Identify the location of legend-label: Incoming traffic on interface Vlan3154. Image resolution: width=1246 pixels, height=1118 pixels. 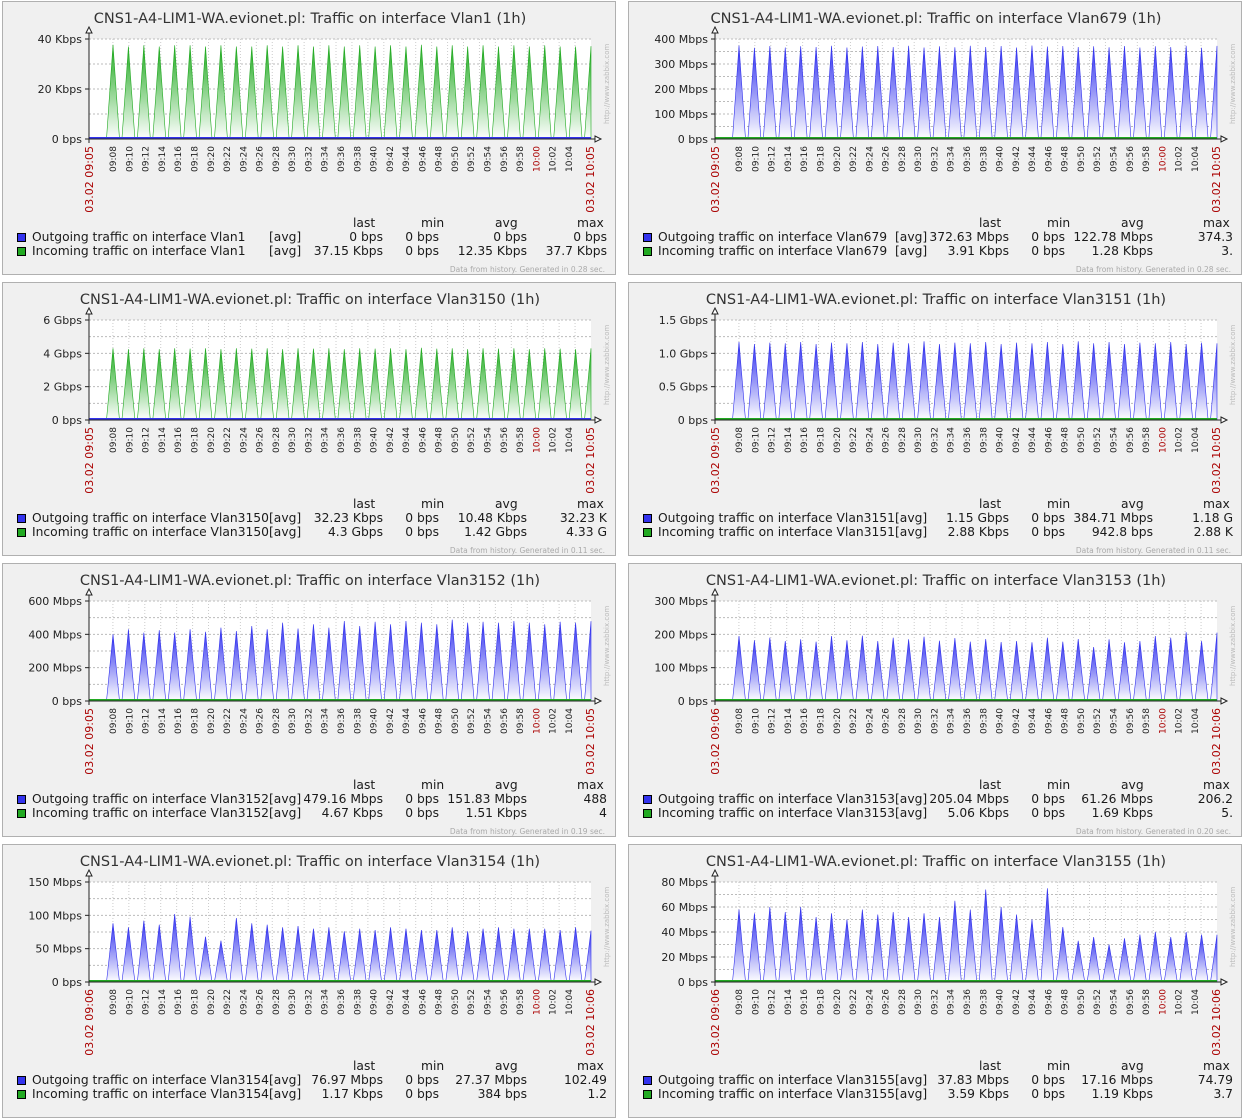
(151, 1094).